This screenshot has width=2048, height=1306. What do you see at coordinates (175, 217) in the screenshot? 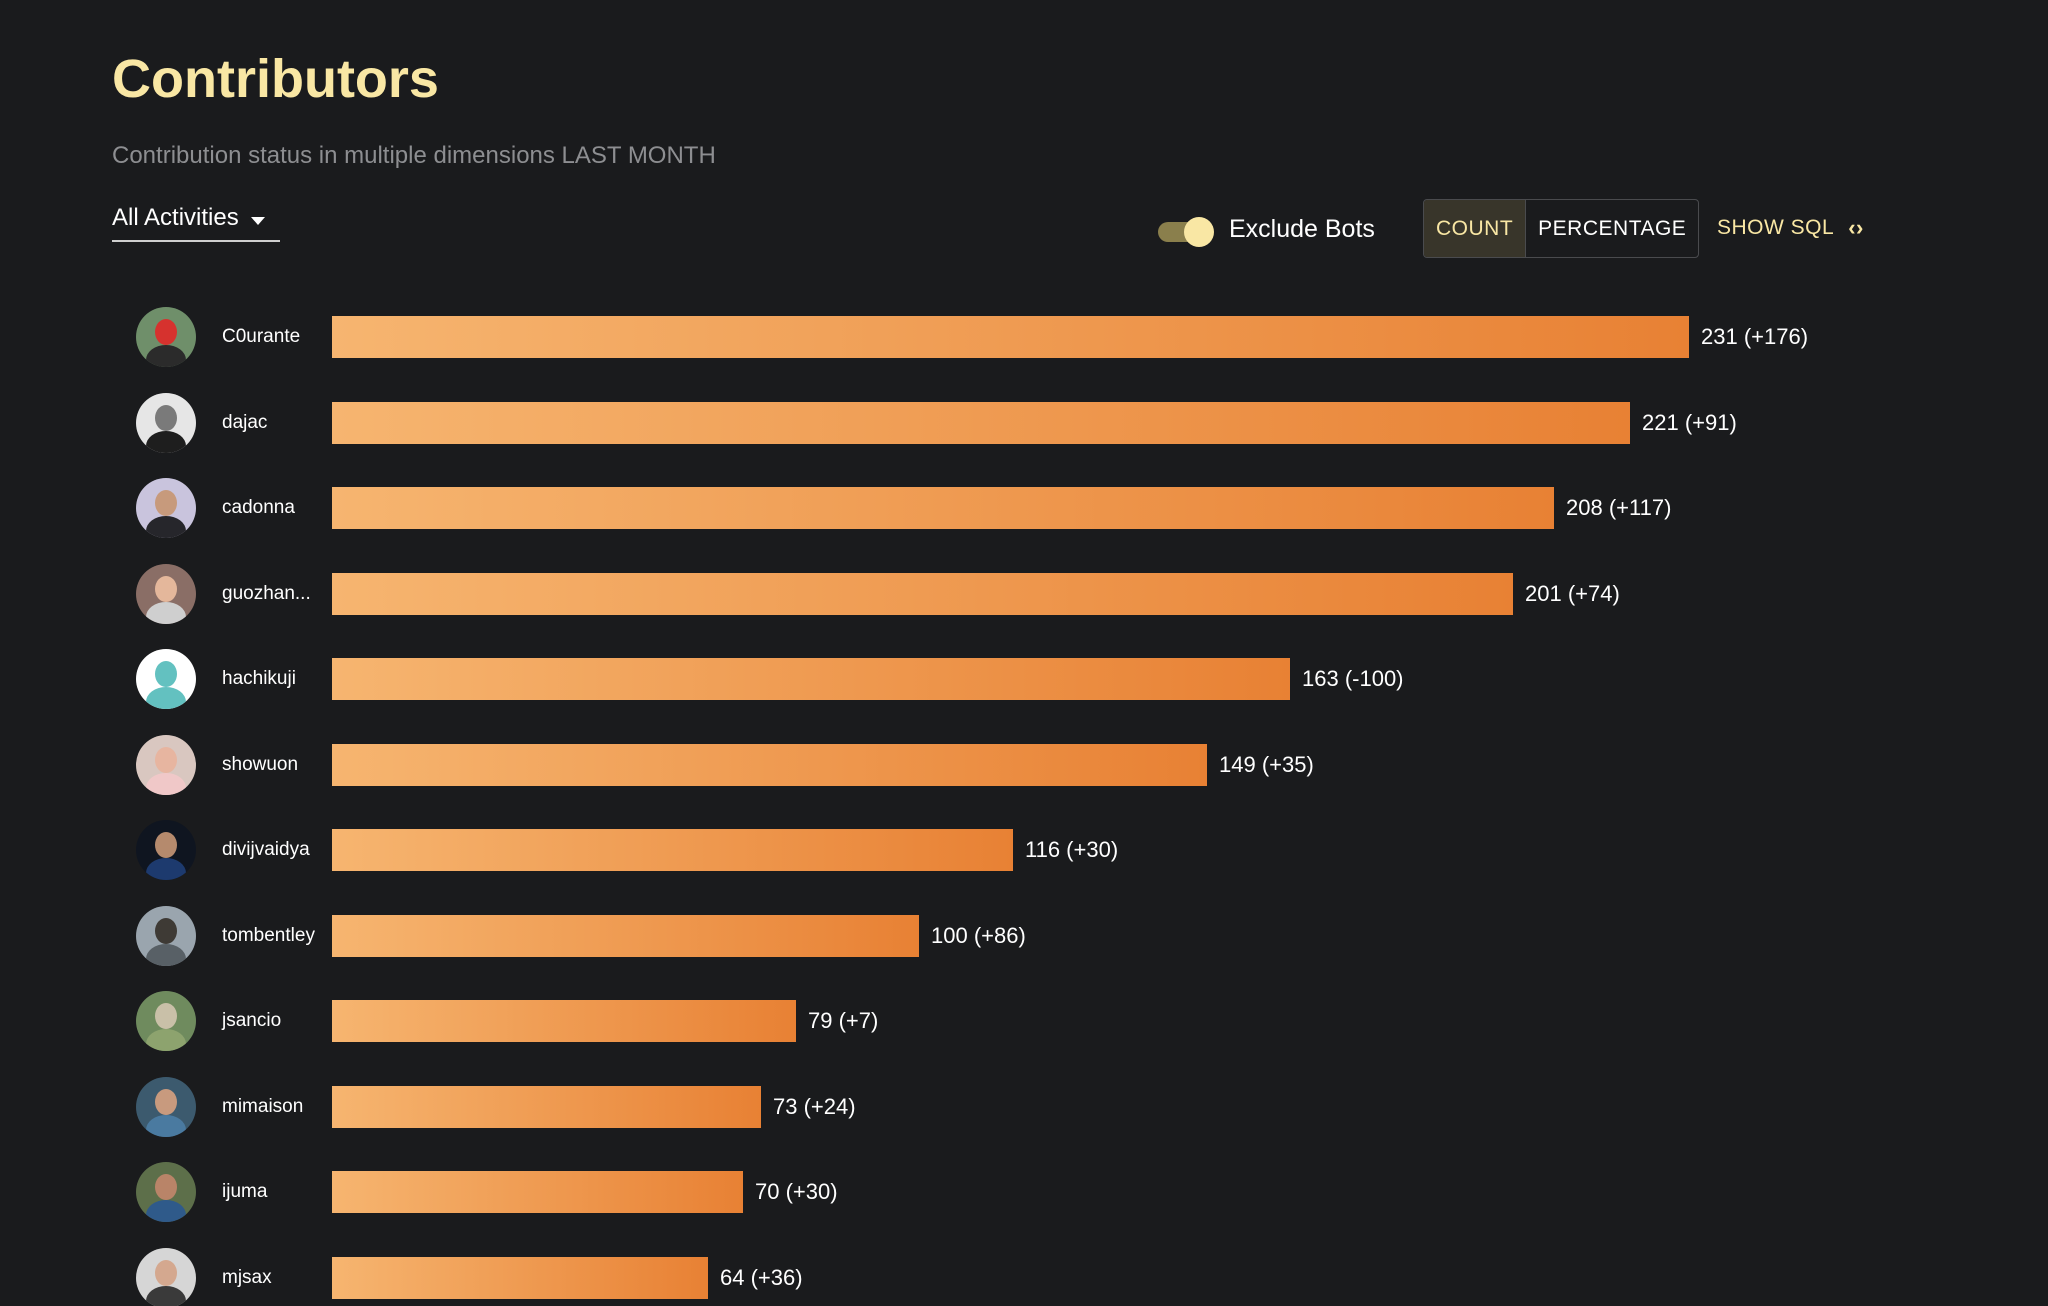
I see `activity-select-label: All Activities` at bounding box center [175, 217].